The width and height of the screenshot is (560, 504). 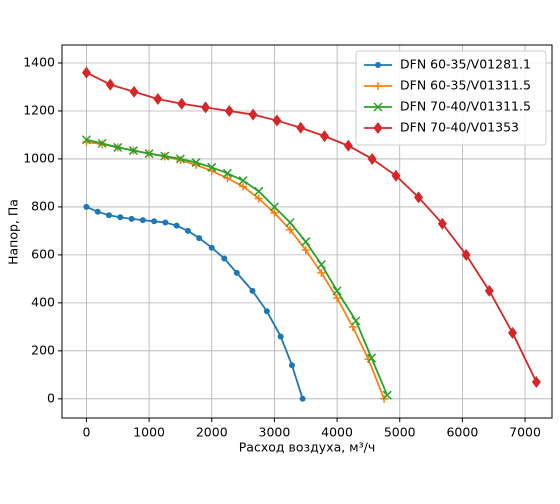 What do you see at coordinates (43, 349) in the screenshot?
I see `y-tick-label: 200` at bounding box center [43, 349].